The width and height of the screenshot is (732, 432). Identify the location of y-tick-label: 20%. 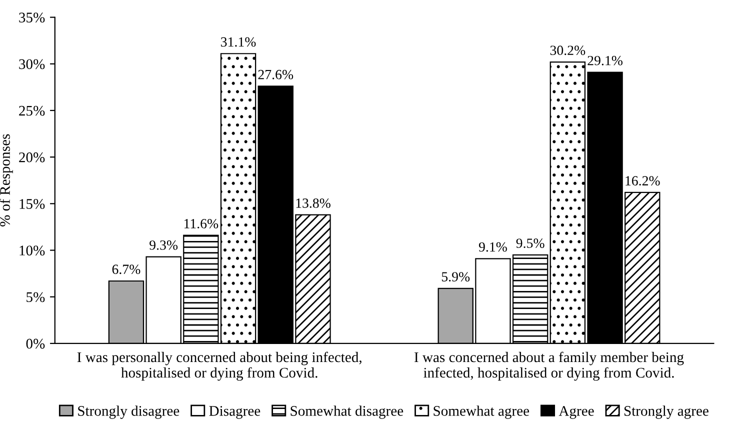
(32, 157).